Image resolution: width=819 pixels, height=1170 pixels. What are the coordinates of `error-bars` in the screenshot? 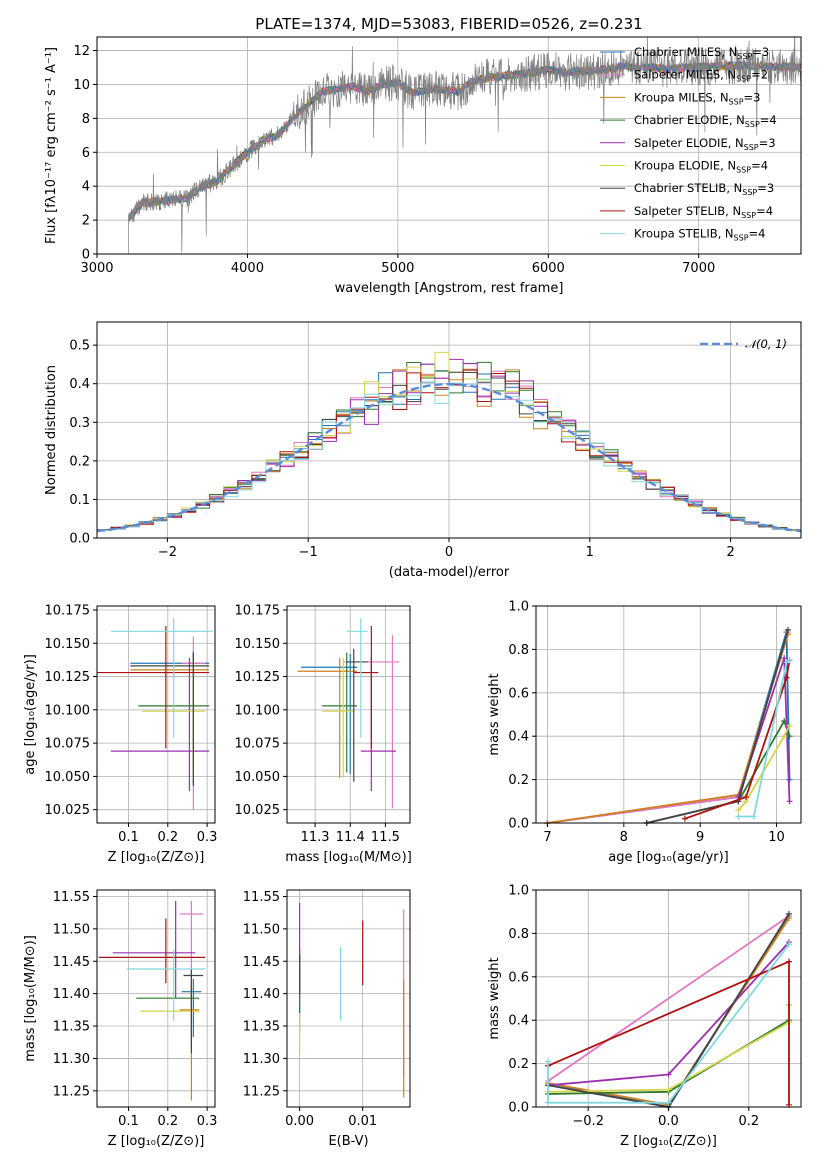 It's located at (152, 1001).